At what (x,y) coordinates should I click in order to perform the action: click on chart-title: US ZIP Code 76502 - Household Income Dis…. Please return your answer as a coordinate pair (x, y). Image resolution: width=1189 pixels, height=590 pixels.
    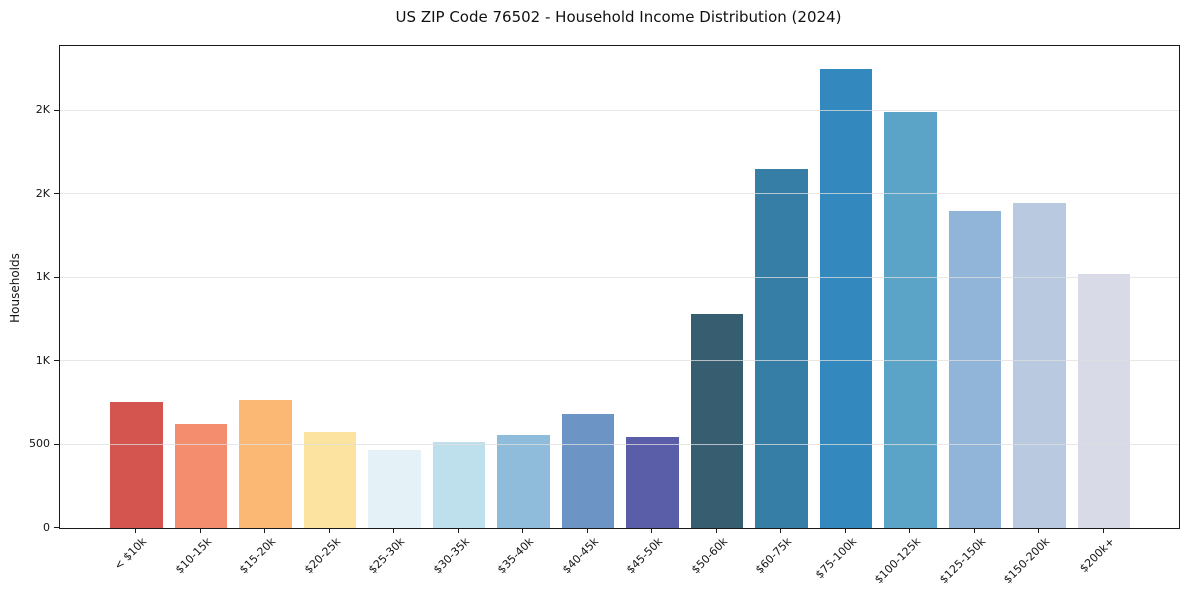
    Looking at the image, I should click on (618, 17).